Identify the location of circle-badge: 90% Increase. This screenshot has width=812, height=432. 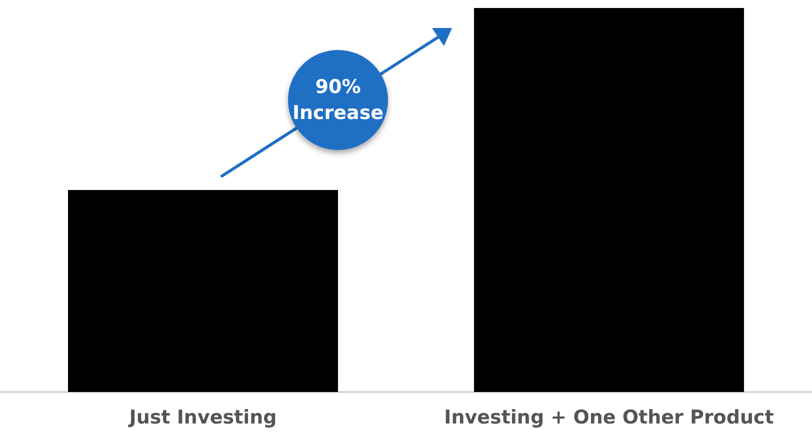
(338, 100).